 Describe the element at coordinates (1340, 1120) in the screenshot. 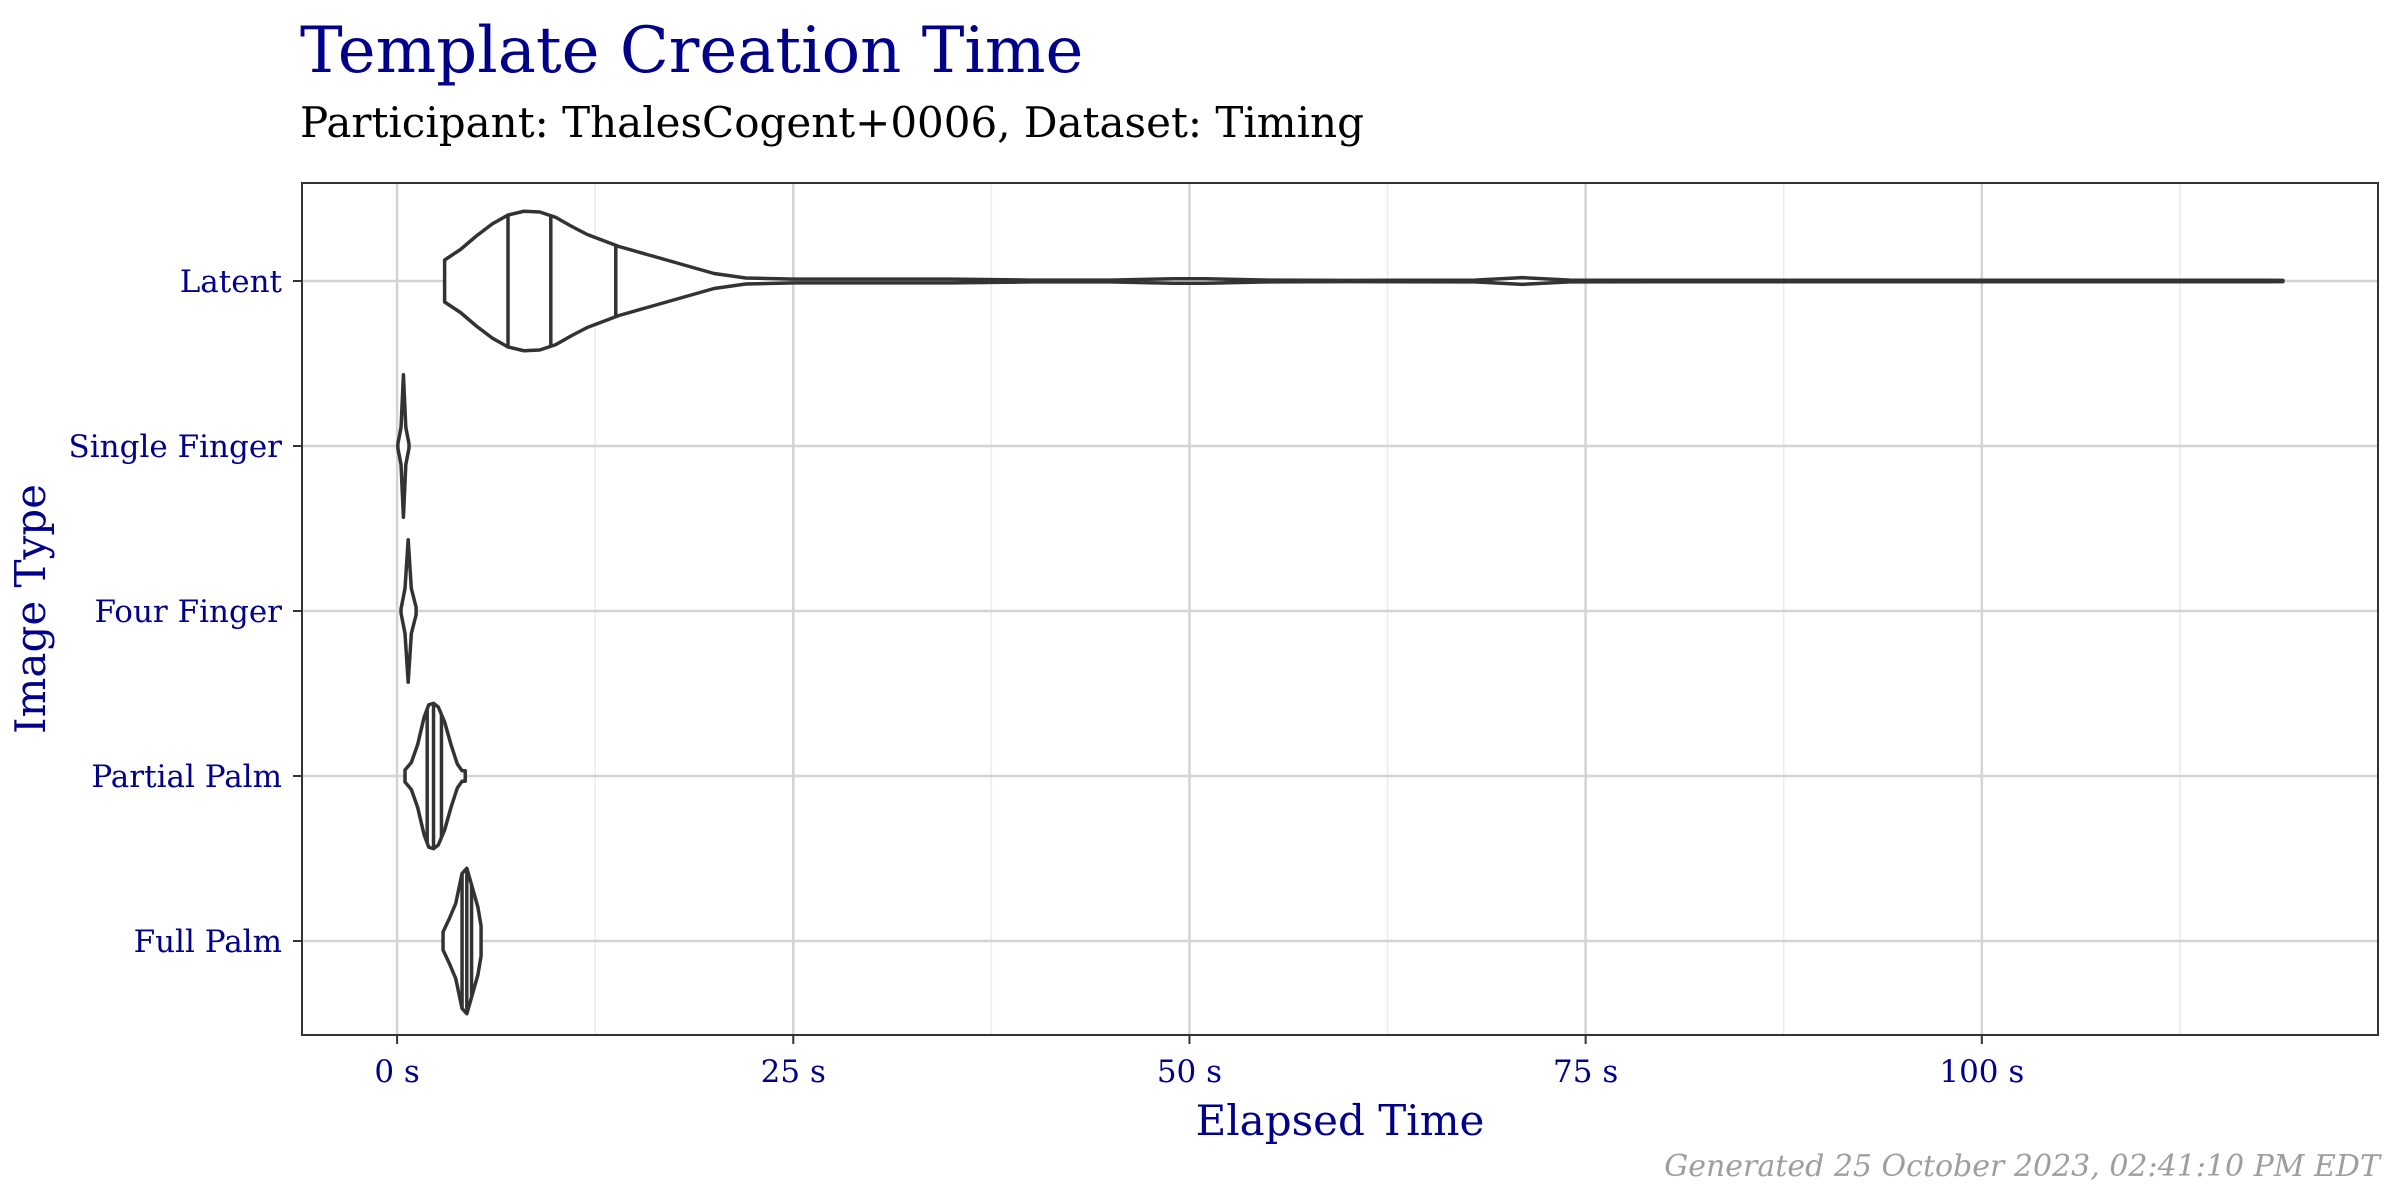

I see `x-axis-title: Elapsed Time` at that location.